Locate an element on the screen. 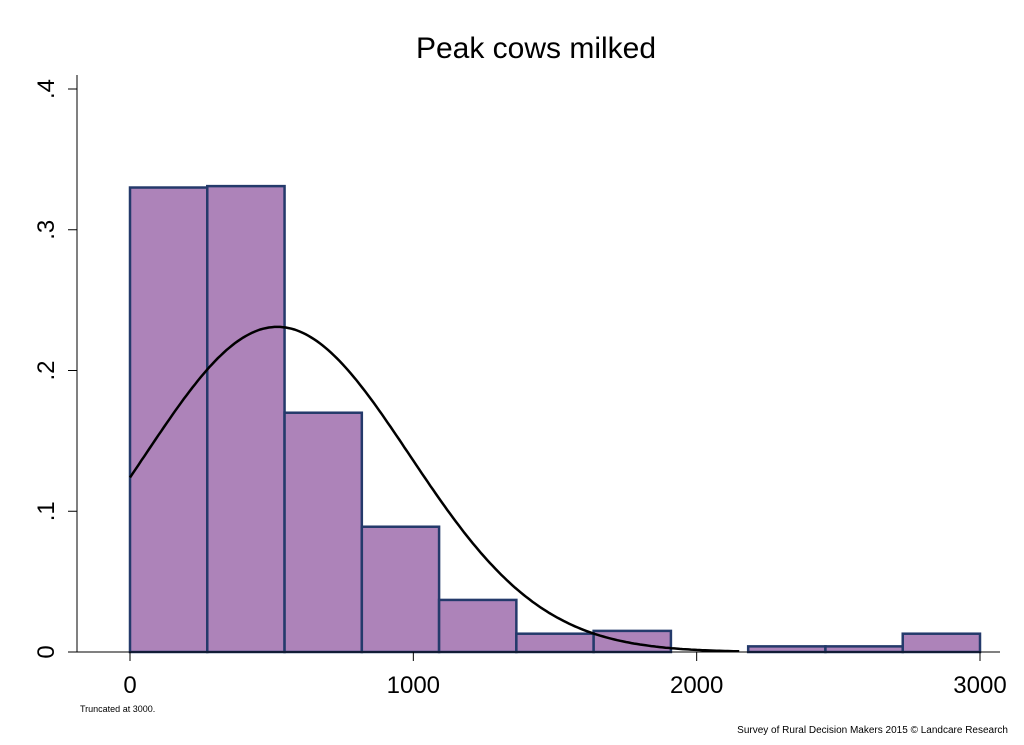 The width and height of the screenshot is (1024, 745). truncation-note: Truncated at 3000. is located at coordinates (117, 709).